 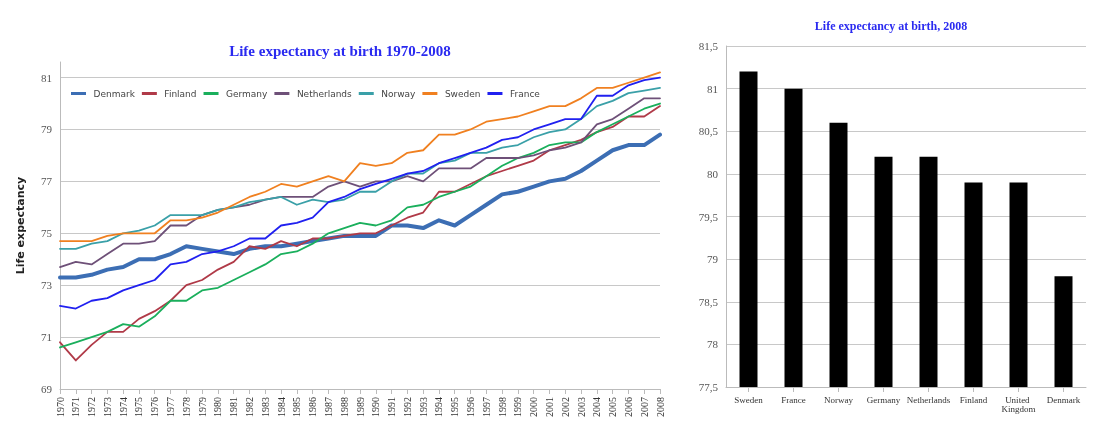 I want to click on x-tick-label: 1977, so click(x=171, y=407).